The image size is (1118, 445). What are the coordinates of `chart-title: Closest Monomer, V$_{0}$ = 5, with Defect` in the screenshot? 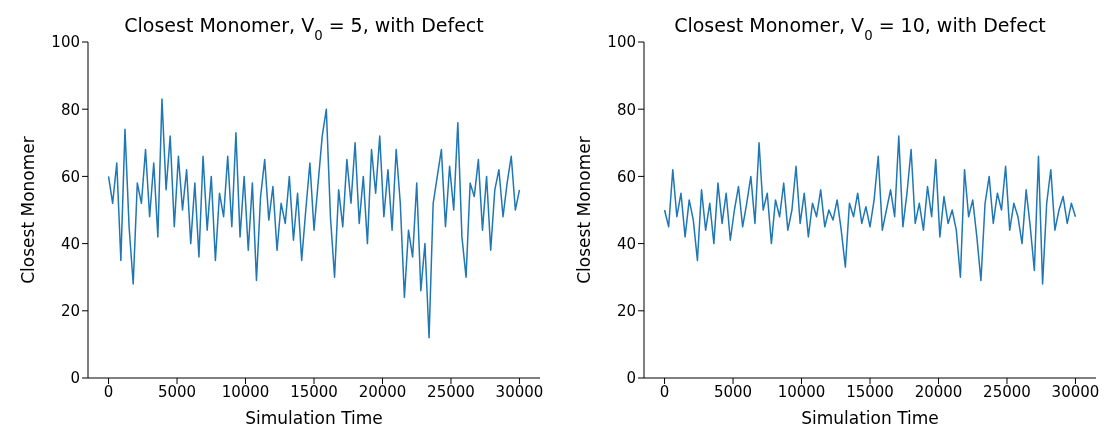 It's located at (304, 28).